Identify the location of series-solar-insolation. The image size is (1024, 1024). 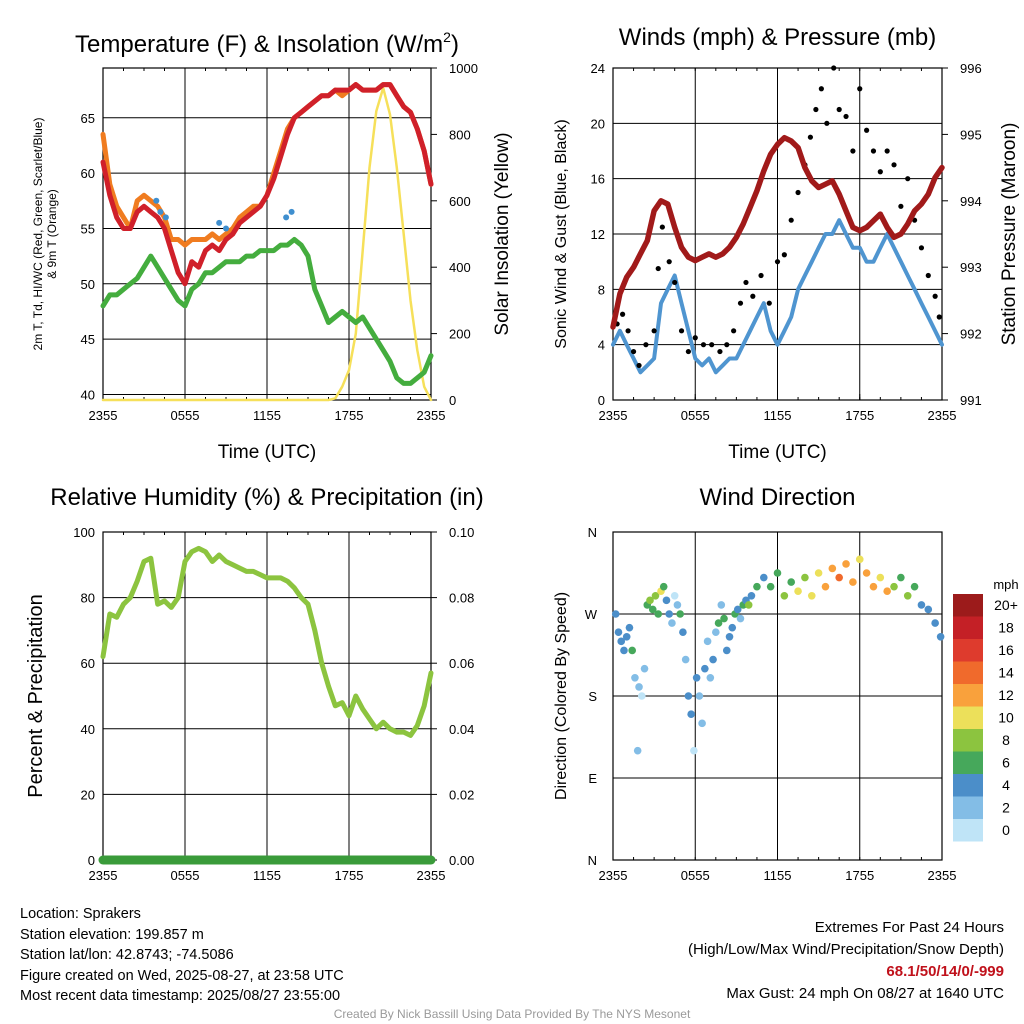
(267, 244).